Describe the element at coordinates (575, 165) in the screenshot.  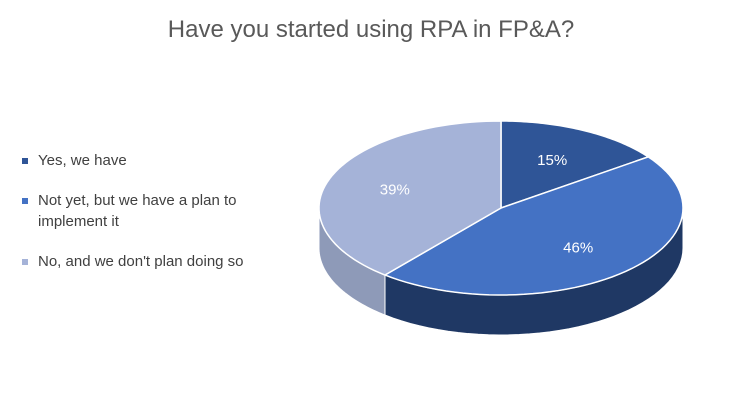
I see `pie-slice-yes` at that location.